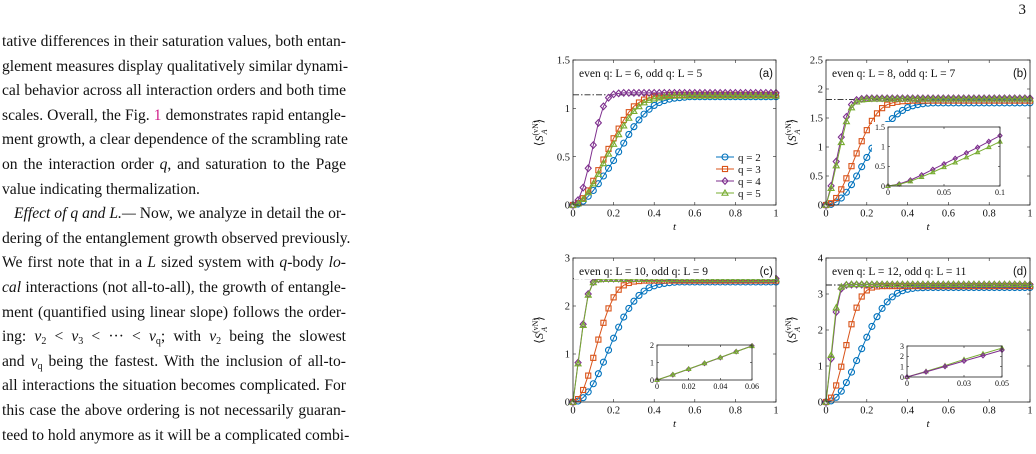 This screenshot has width=1036, height=454. Describe the element at coordinates (725, 169) in the screenshot. I see `legend-marker` at that location.